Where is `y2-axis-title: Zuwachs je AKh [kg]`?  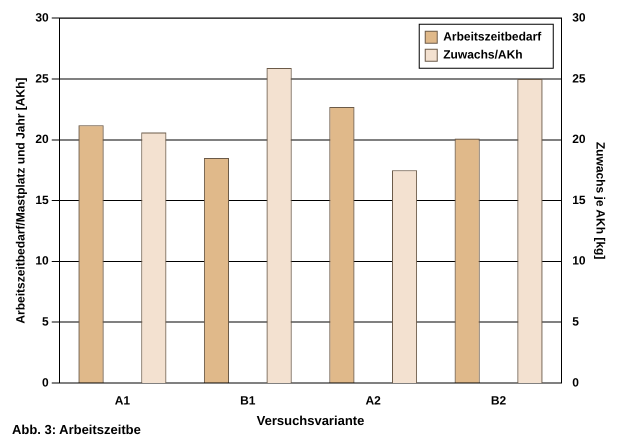
y2-axis-title: Zuwachs je AKh [kg] is located at coordinates (600, 201).